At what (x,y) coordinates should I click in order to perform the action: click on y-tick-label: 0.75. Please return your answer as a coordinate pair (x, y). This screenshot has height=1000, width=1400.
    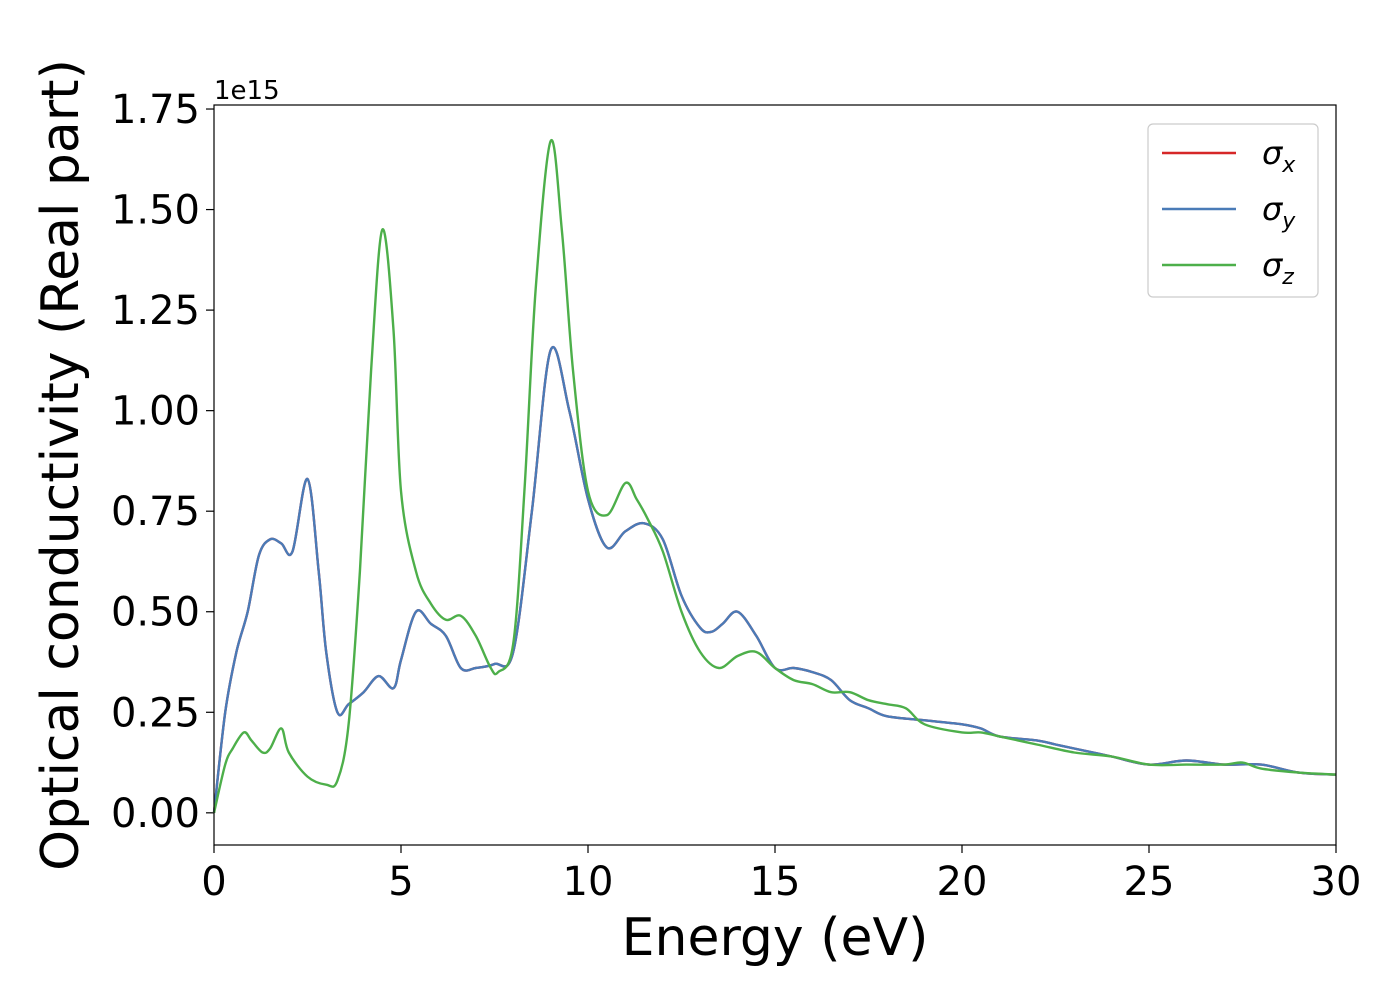
    Looking at the image, I should click on (155, 512).